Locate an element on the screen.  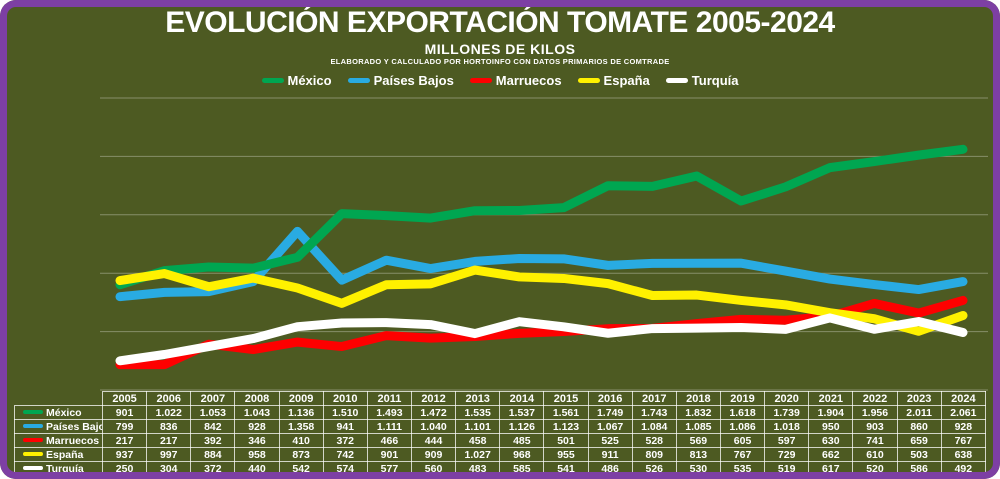
cell-marruecos-2020: 597 is located at coordinates (787, 440).